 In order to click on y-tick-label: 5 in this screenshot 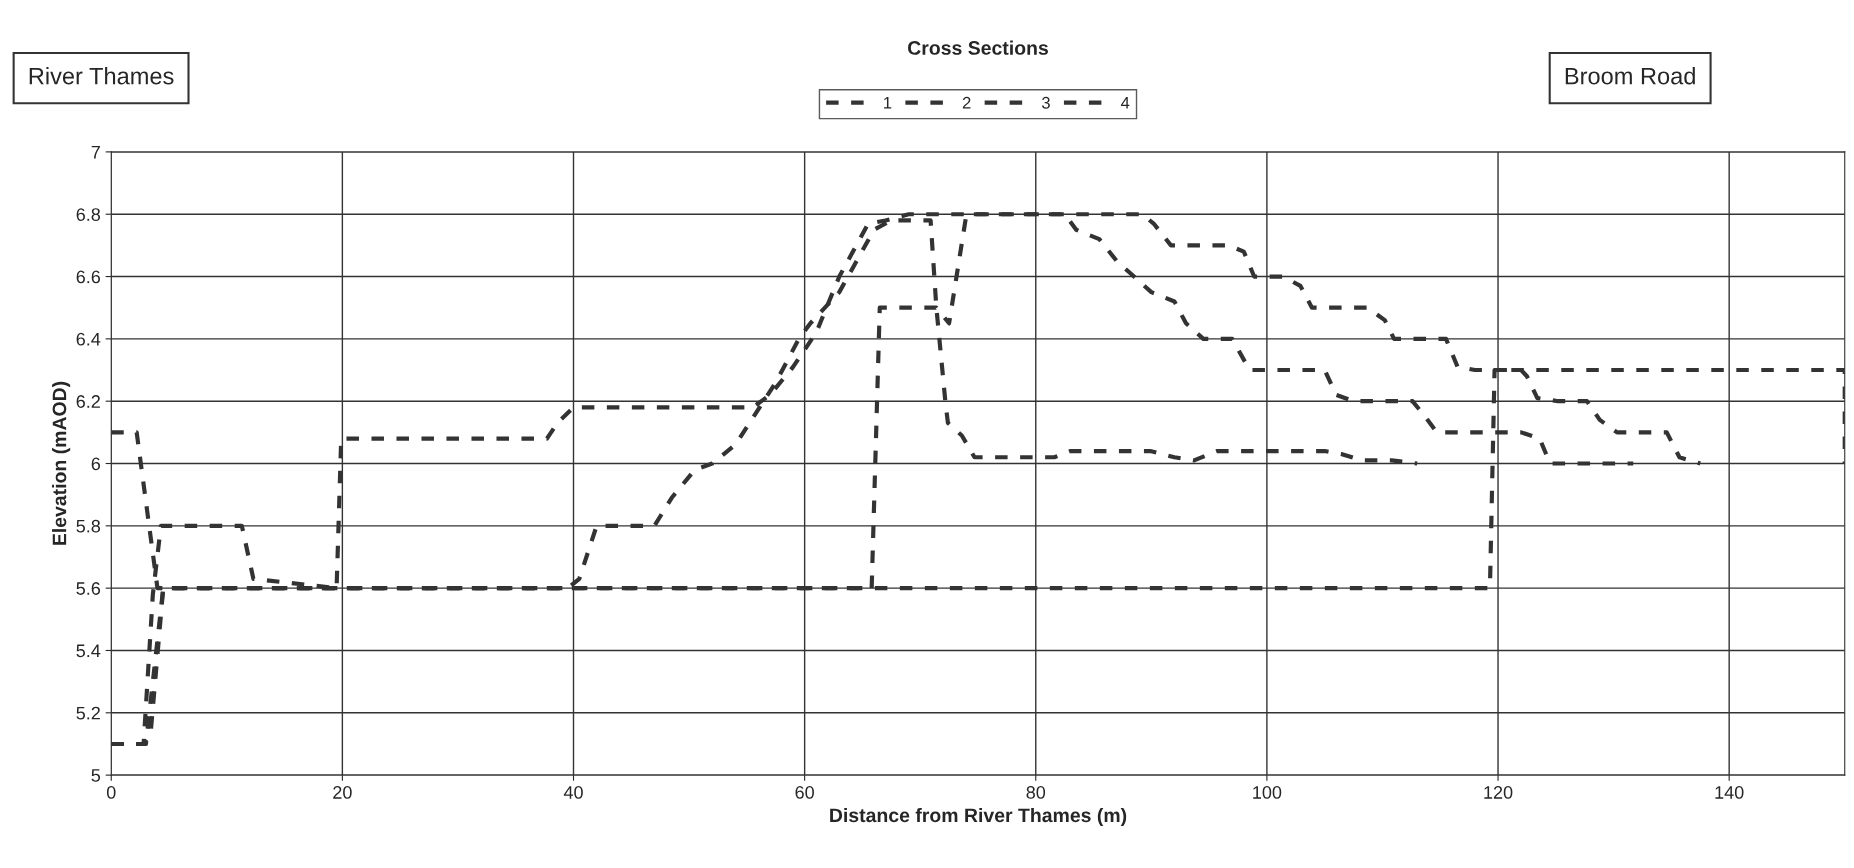, I will do `click(96, 775)`.